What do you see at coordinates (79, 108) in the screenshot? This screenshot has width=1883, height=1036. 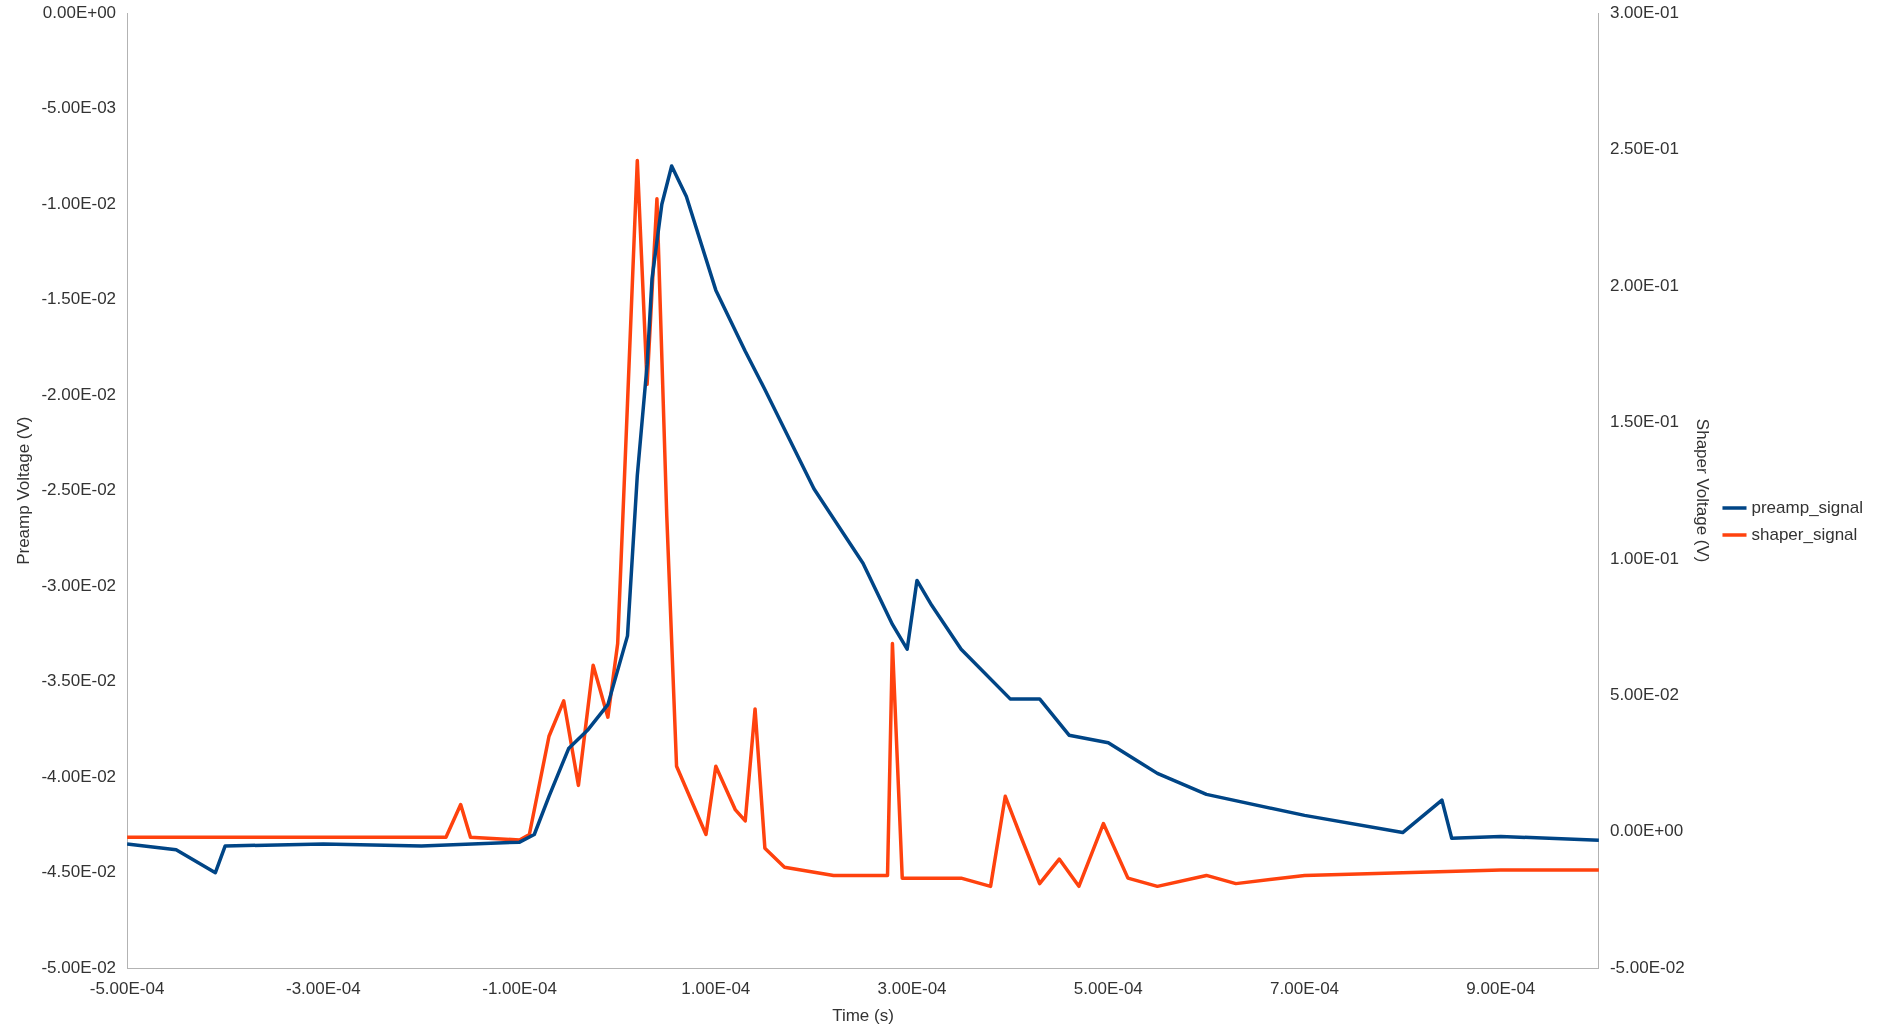 I see `y-tick-label: -5.00E-03` at bounding box center [79, 108].